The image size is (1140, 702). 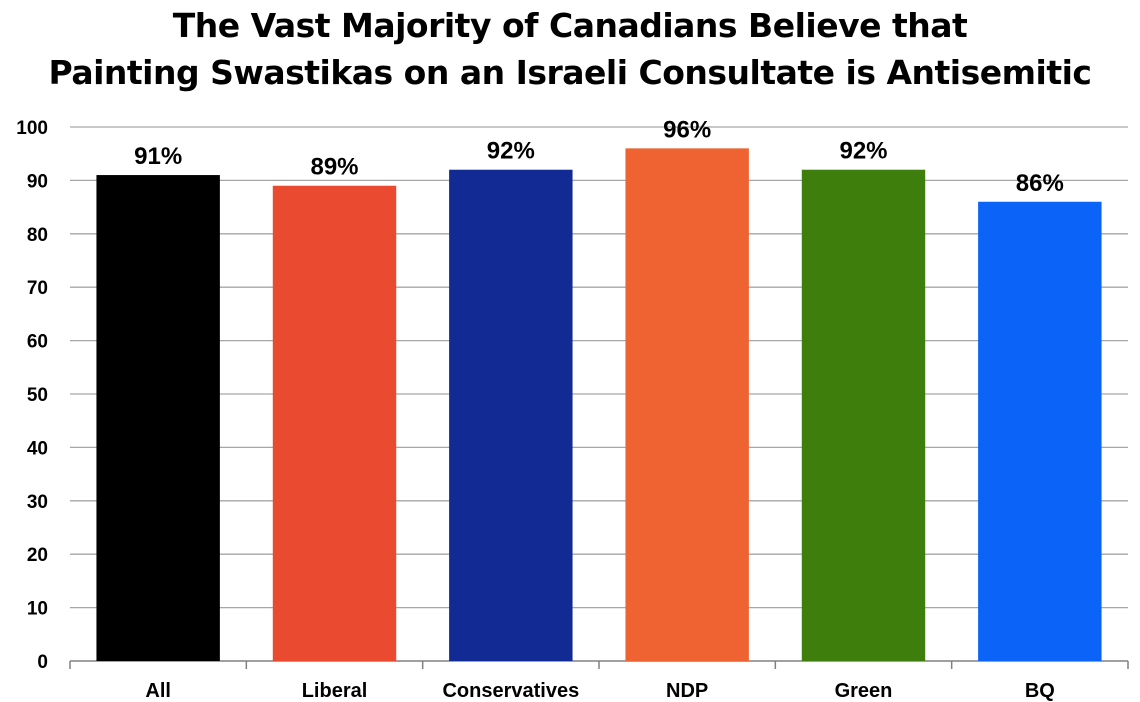 I want to click on x-tick-label: All, so click(x=158, y=691).